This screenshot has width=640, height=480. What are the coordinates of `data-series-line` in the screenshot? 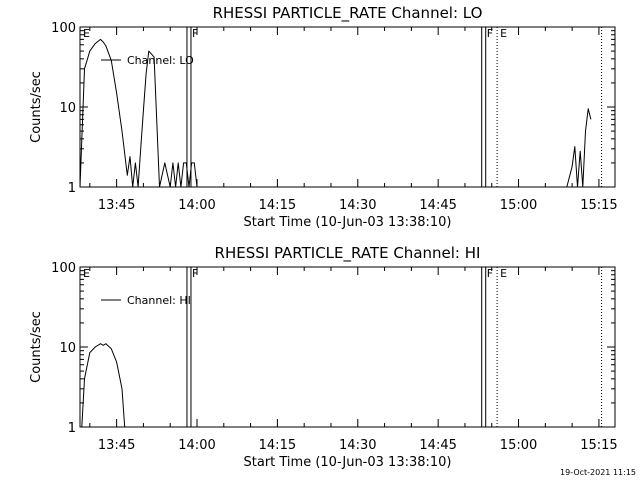 It's located at (103, 385).